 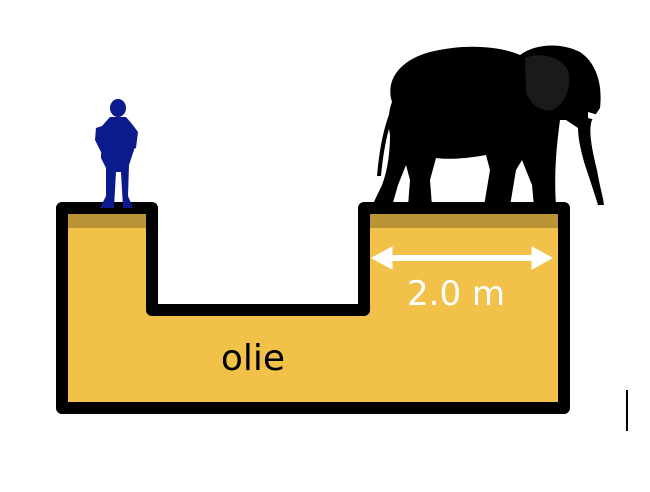 What do you see at coordinates (253, 358) in the screenshot?
I see `fluid-label: olie` at bounding box center [253, 358].